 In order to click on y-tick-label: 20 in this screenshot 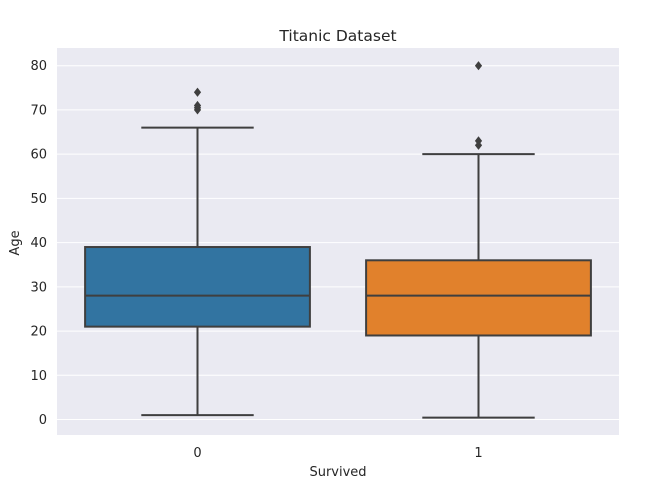, I will do `click(38, 332)`.